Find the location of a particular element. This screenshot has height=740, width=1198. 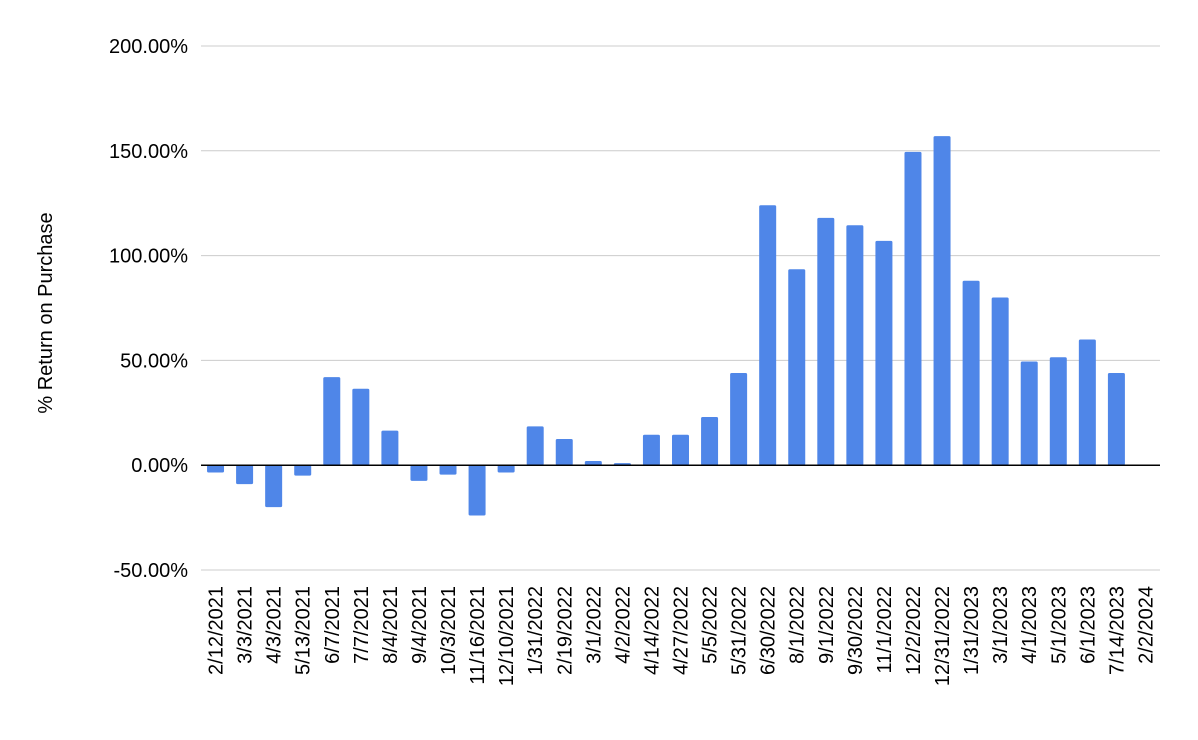

x-tick-label: 1/31/2022 is located at coordinates (536, 630).